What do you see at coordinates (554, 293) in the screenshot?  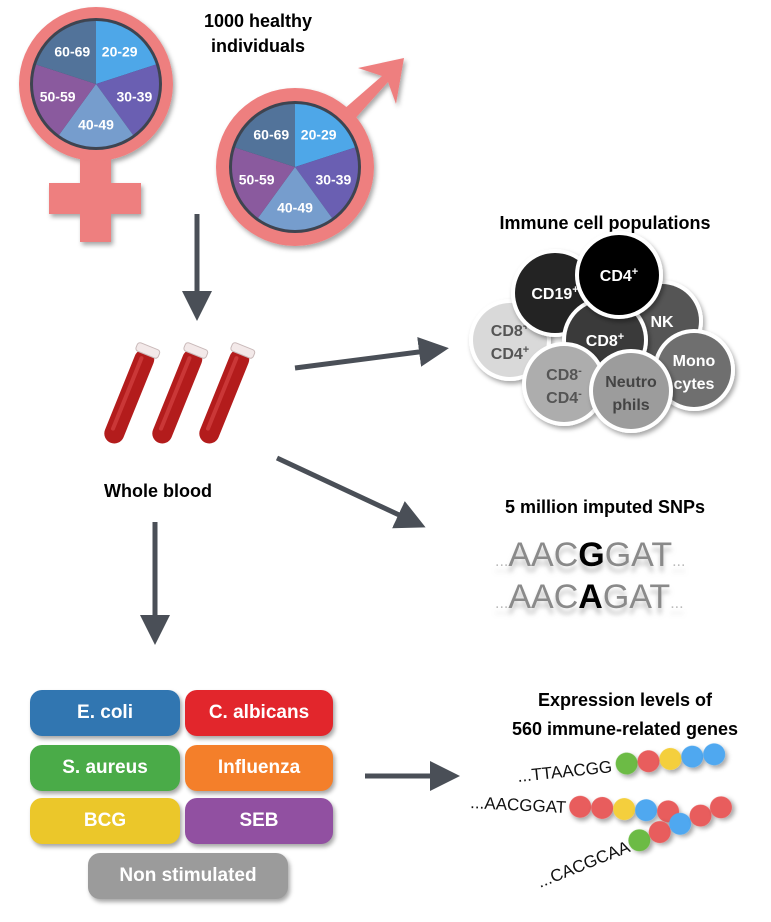 I see `cell-label: CD19+` at bounding box center [554, 293].